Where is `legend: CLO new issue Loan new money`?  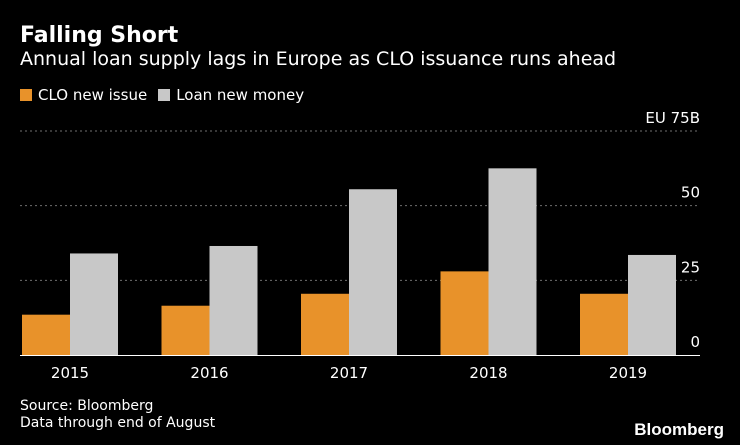
legend: CLO new issue Loan new money is located at coordinates (167, 95).